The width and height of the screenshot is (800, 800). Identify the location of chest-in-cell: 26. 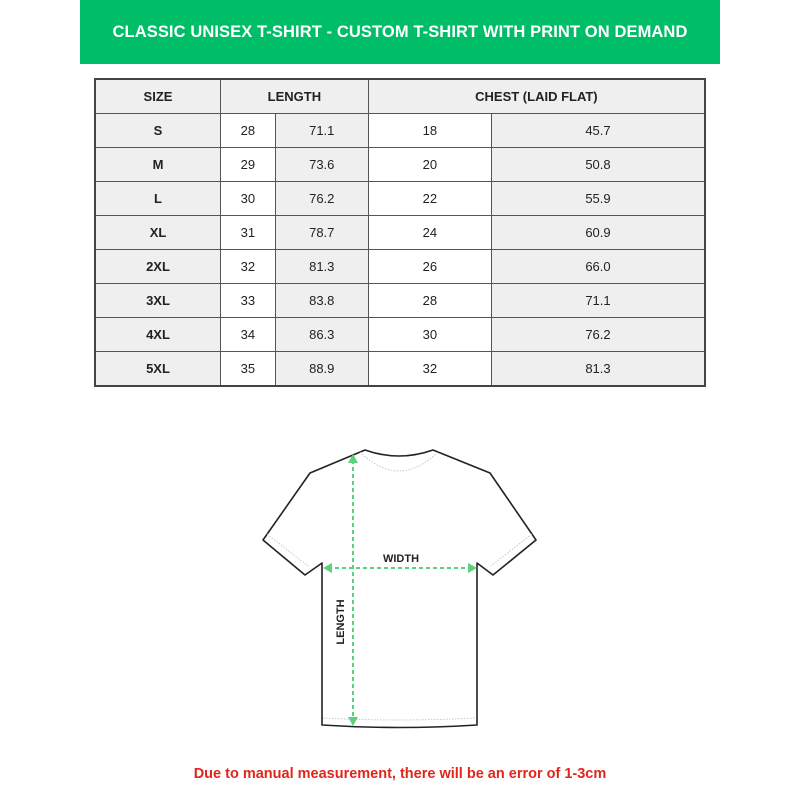
(429, 266).